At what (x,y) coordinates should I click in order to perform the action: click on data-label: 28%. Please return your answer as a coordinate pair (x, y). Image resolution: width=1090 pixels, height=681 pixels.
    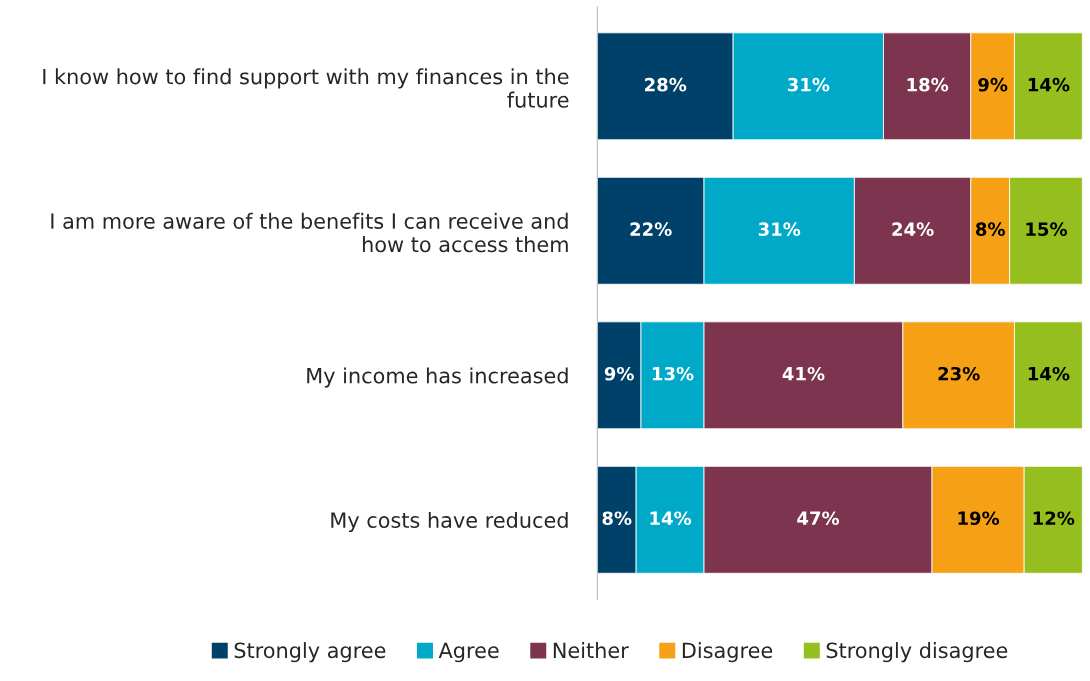
    Looking at the image, I should click on (666, 84).